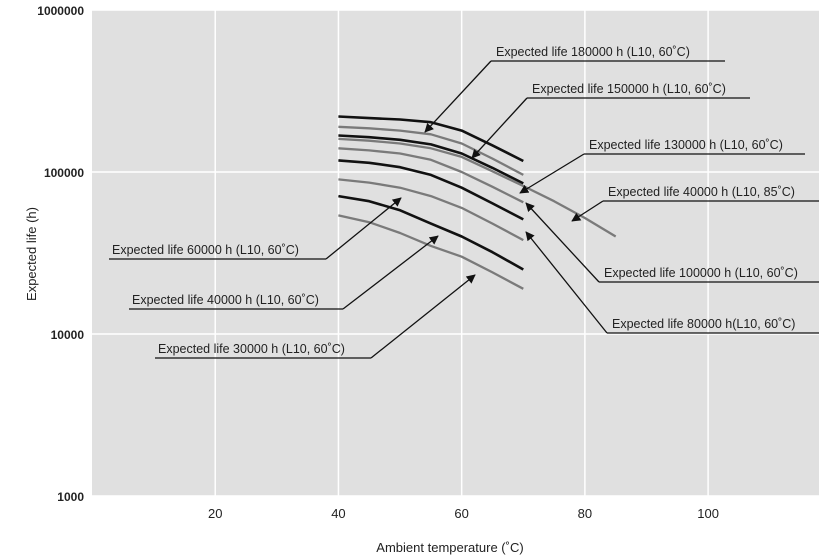 This screenshot has width=819, height=559. I want to click on series-layer, so click(477, 202).